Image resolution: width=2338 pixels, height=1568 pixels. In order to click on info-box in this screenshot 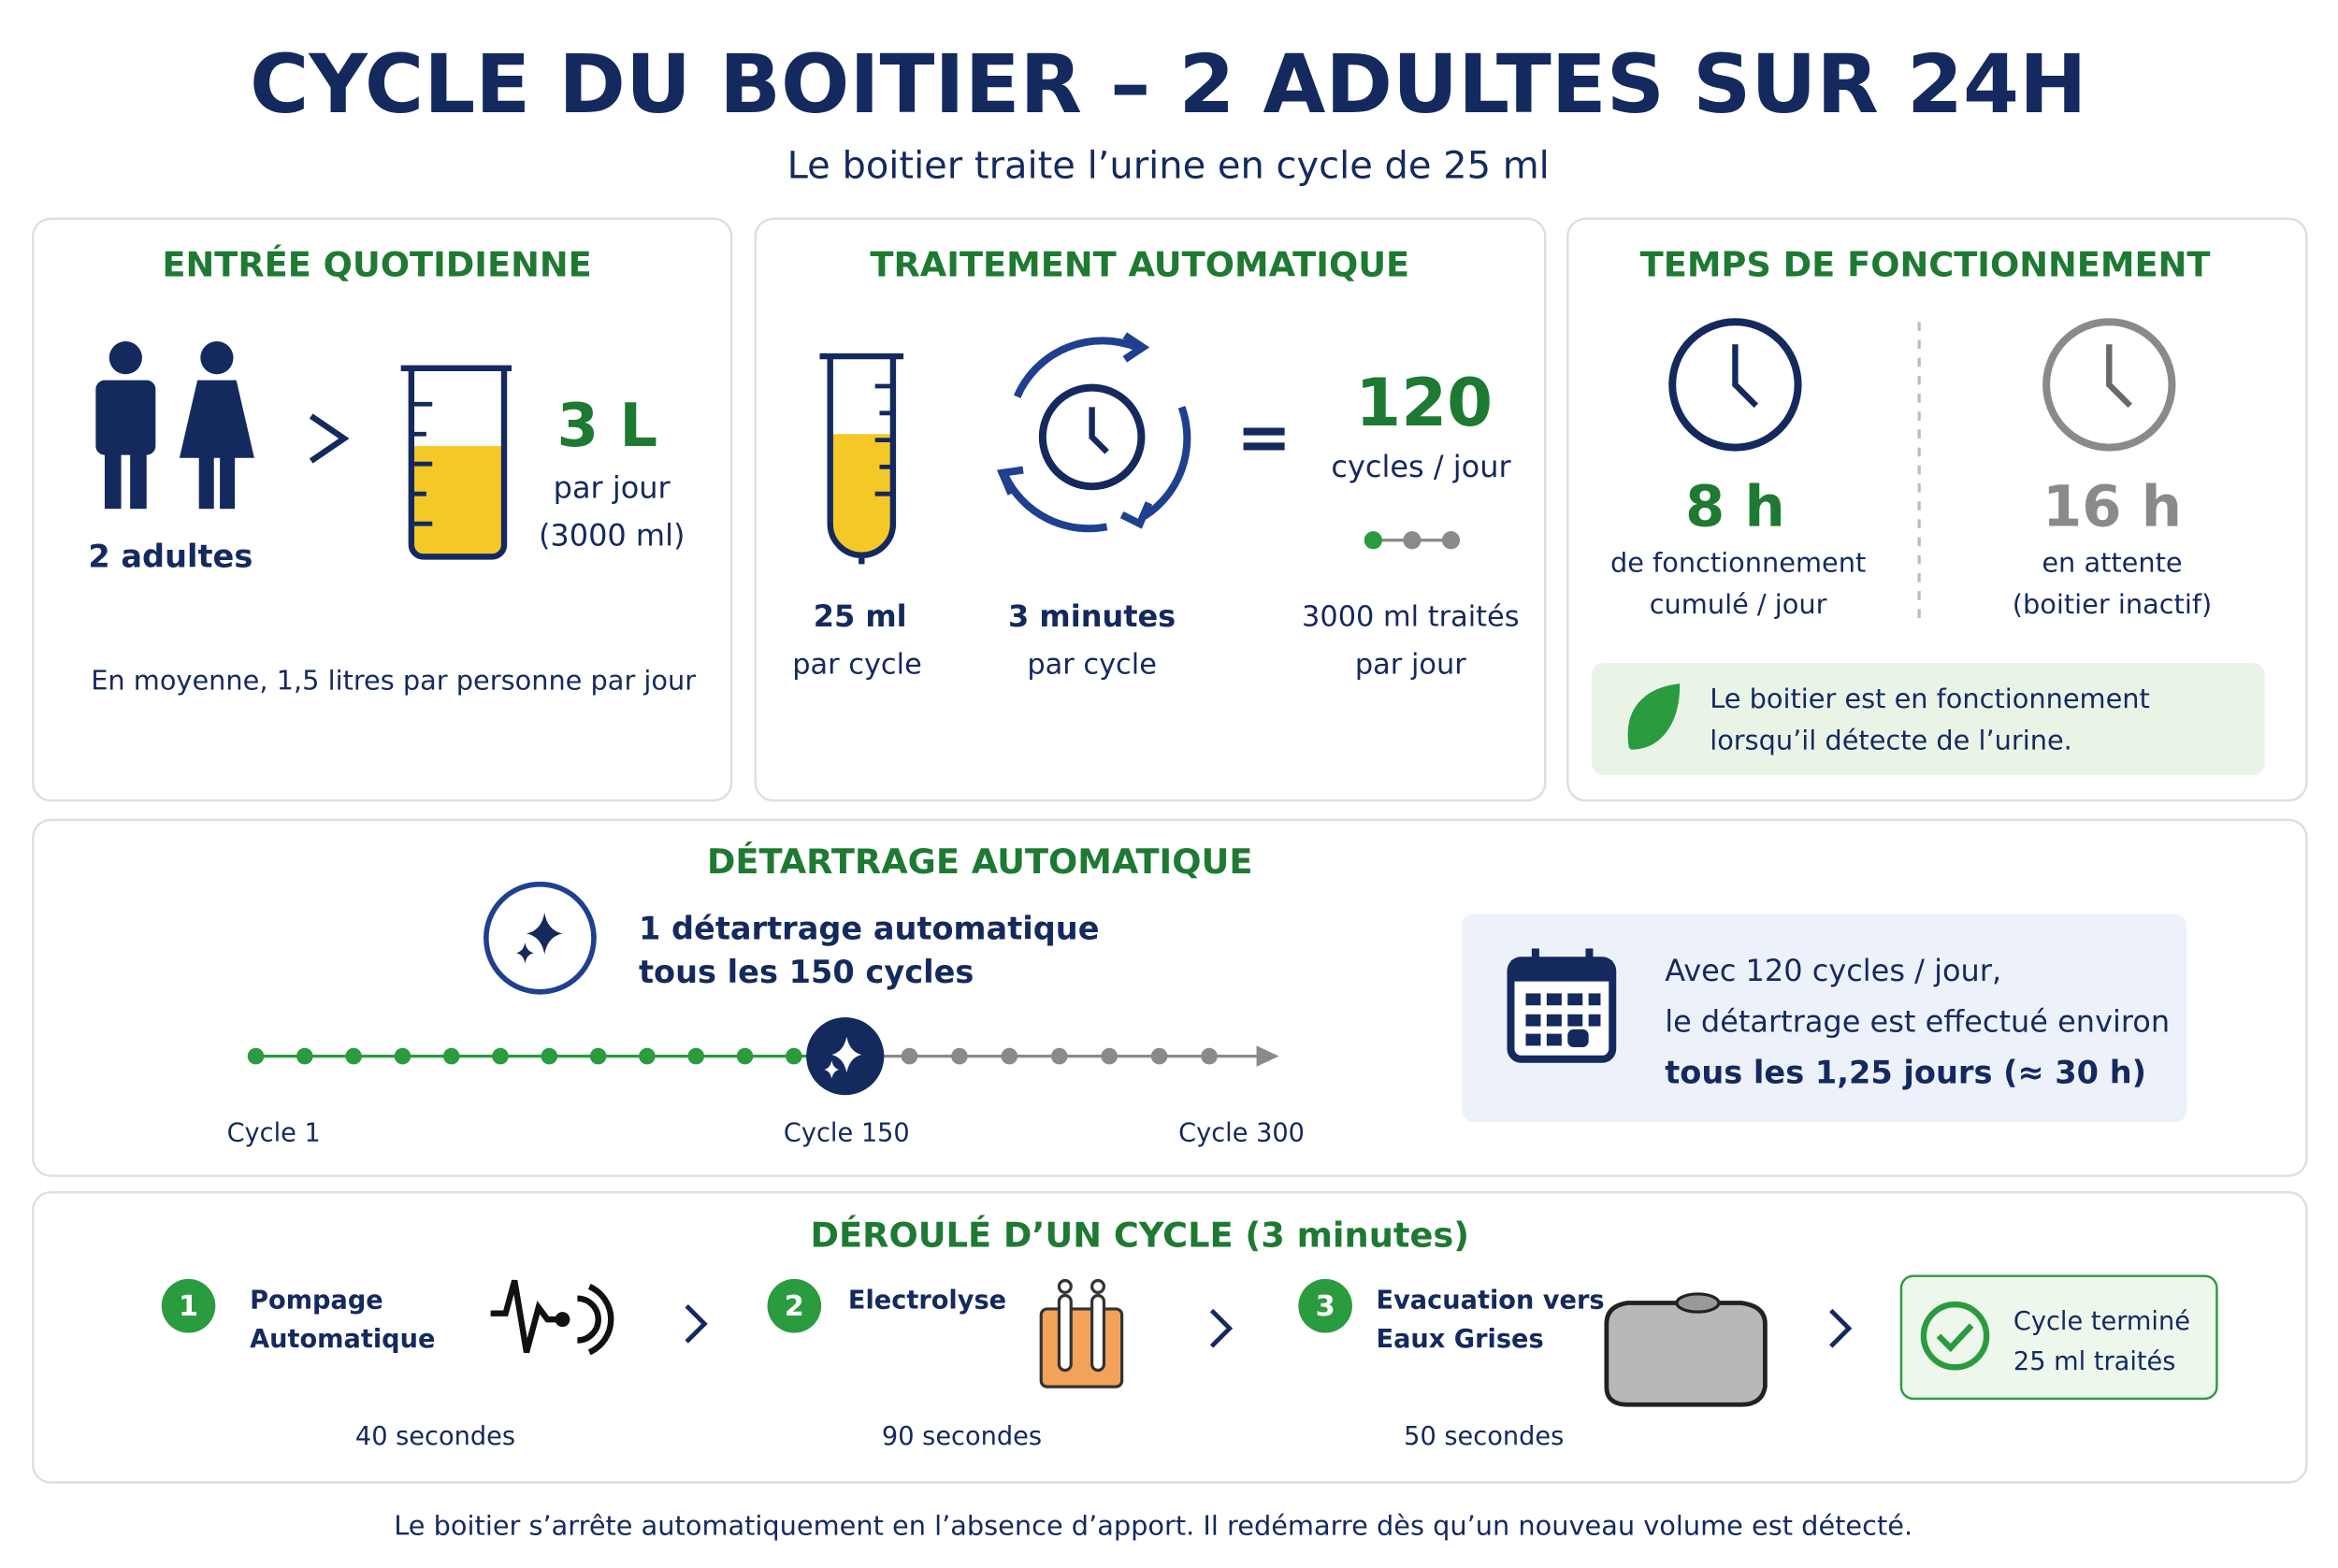, I will do `click(1824, 1017)`.